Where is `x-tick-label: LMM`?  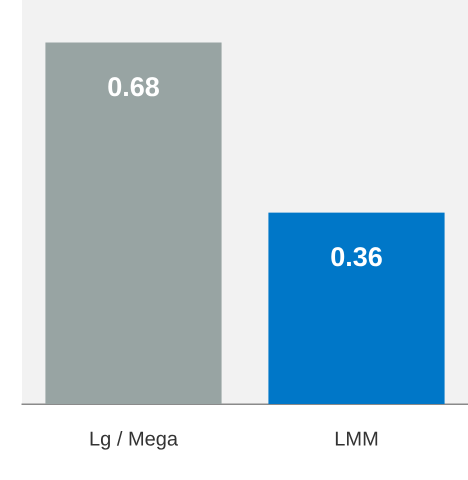 x-tick-label: LMM is located at coordinates (356, 439).